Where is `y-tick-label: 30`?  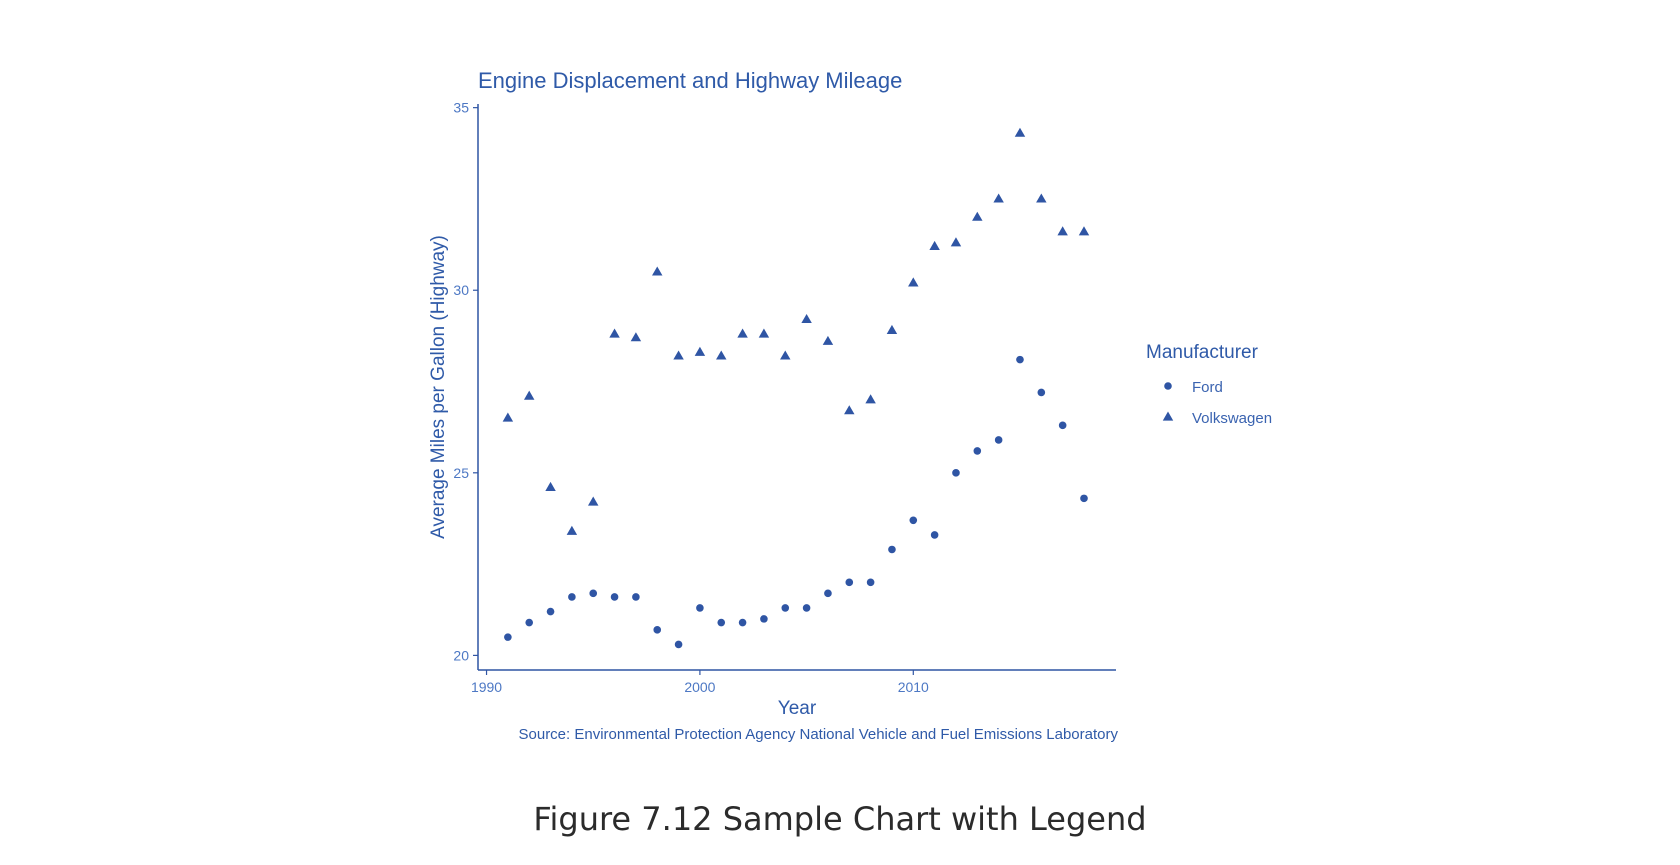 y-tick-label: 30 is located at coordinates (461, 290).